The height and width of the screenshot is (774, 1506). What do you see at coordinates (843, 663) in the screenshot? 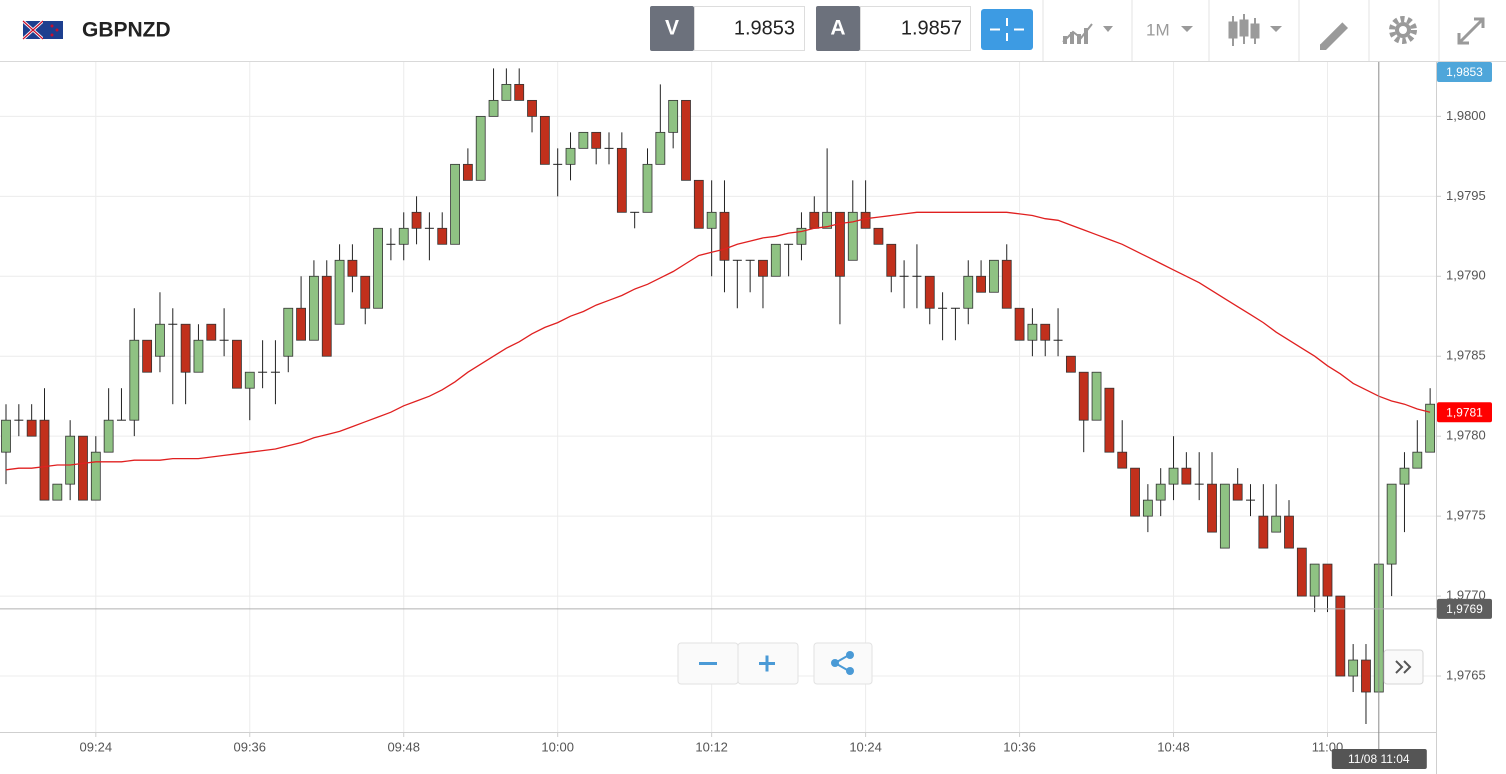
I see `share-button` at bounding box center [843, 663].